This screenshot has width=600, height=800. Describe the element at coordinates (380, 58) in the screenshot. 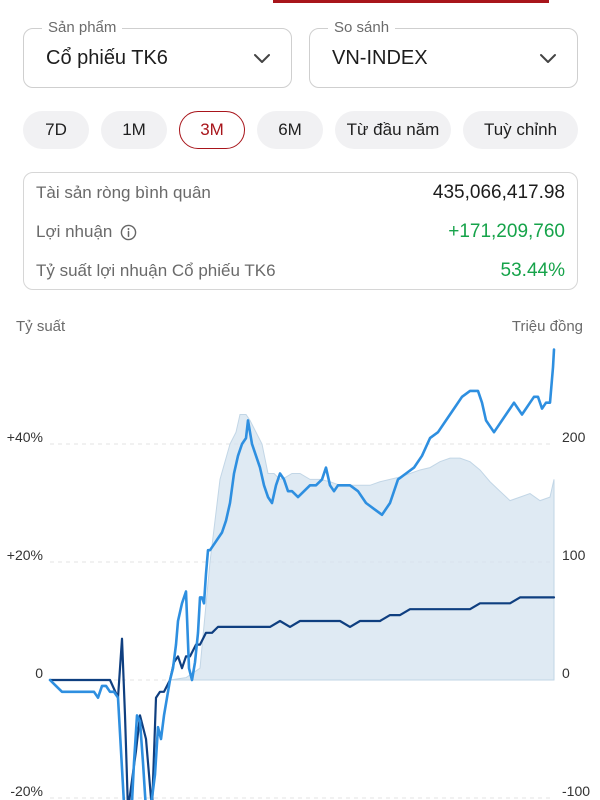

I see `compare-select-value: VN-INDEX` at that location.